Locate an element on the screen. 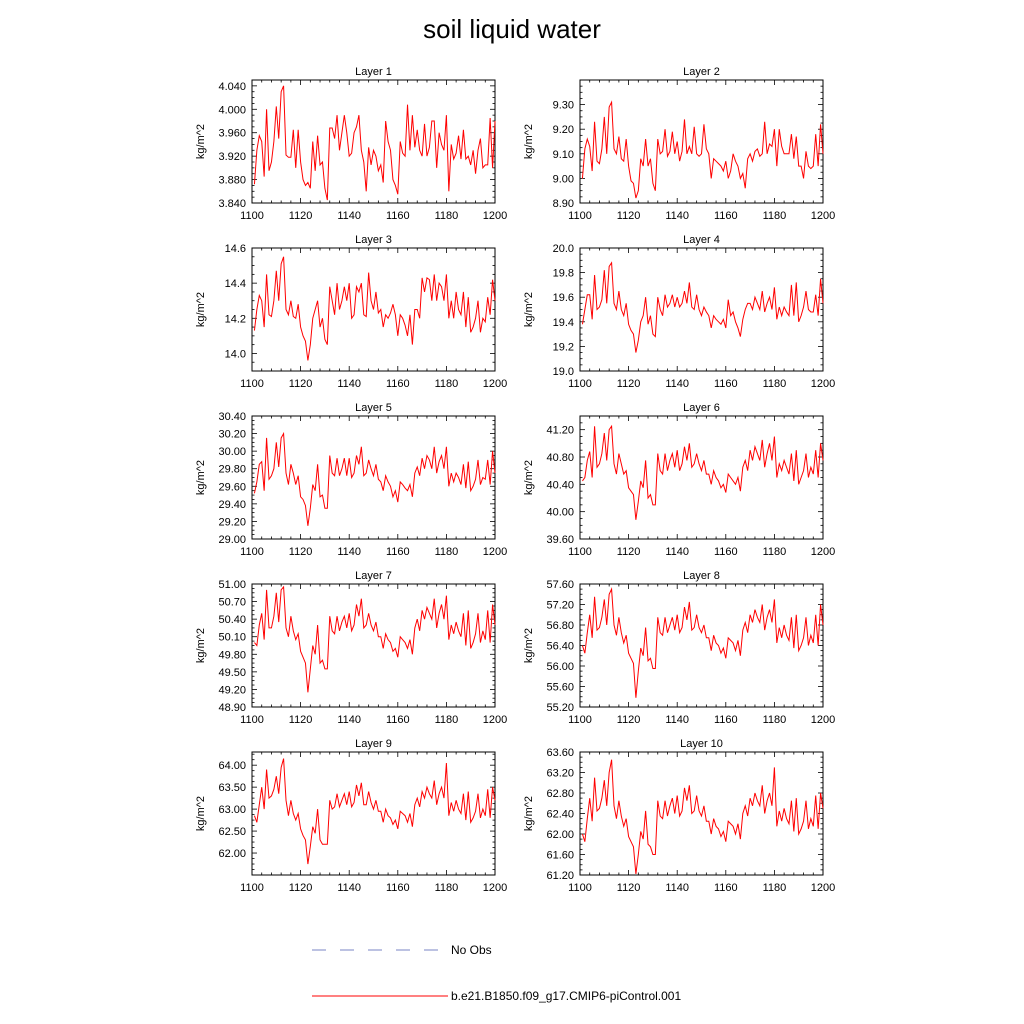  y-tick-label: 8.90 is located at coordinates (563, 204).